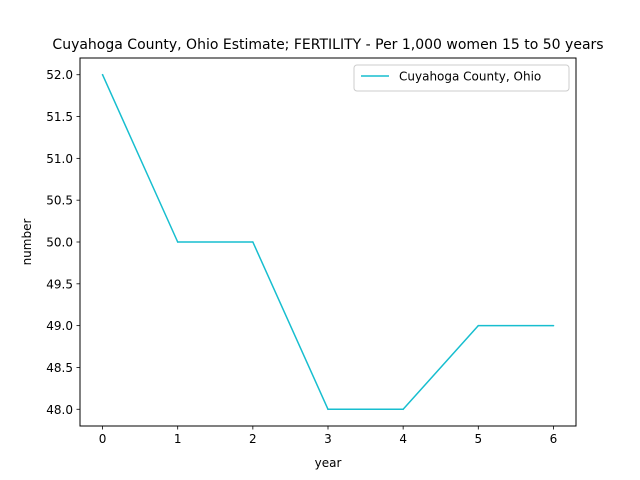 The height and width of the screenshot is (480, 640). Describe the element at coordinates (59, 243) in the screenshot. I see `y-tick-label: 50.0` at that location.